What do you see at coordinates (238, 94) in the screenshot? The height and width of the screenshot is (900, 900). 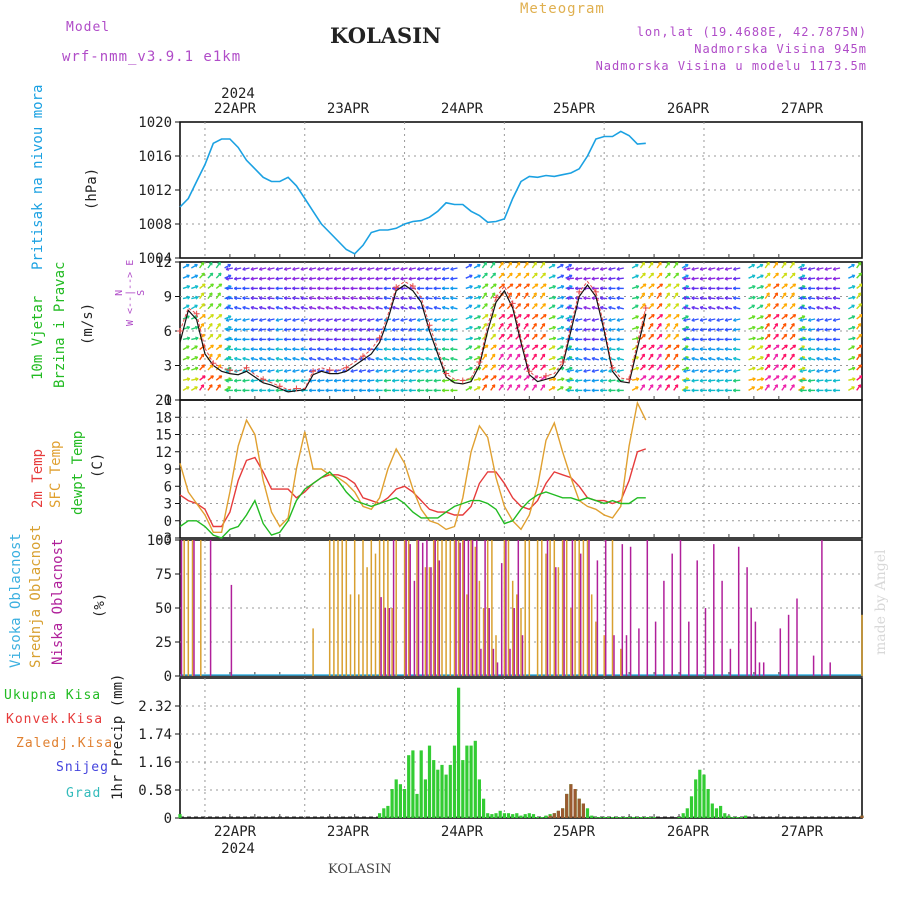 I see `top-year-label: 2024` at bounding box center [238, 94].